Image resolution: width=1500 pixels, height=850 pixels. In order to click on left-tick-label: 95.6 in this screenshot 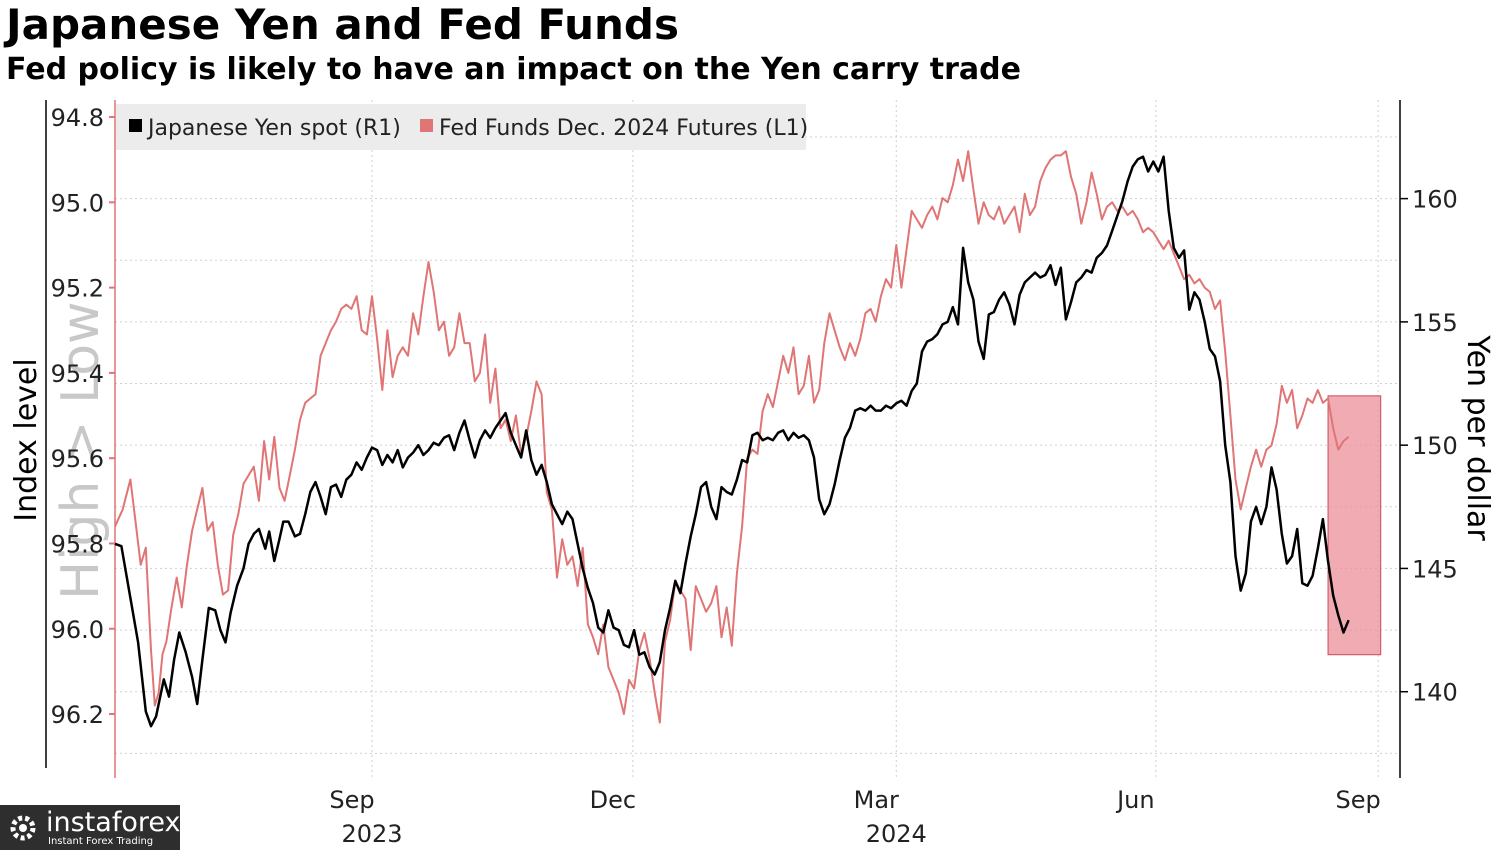, I will do `click(77, 459)`.